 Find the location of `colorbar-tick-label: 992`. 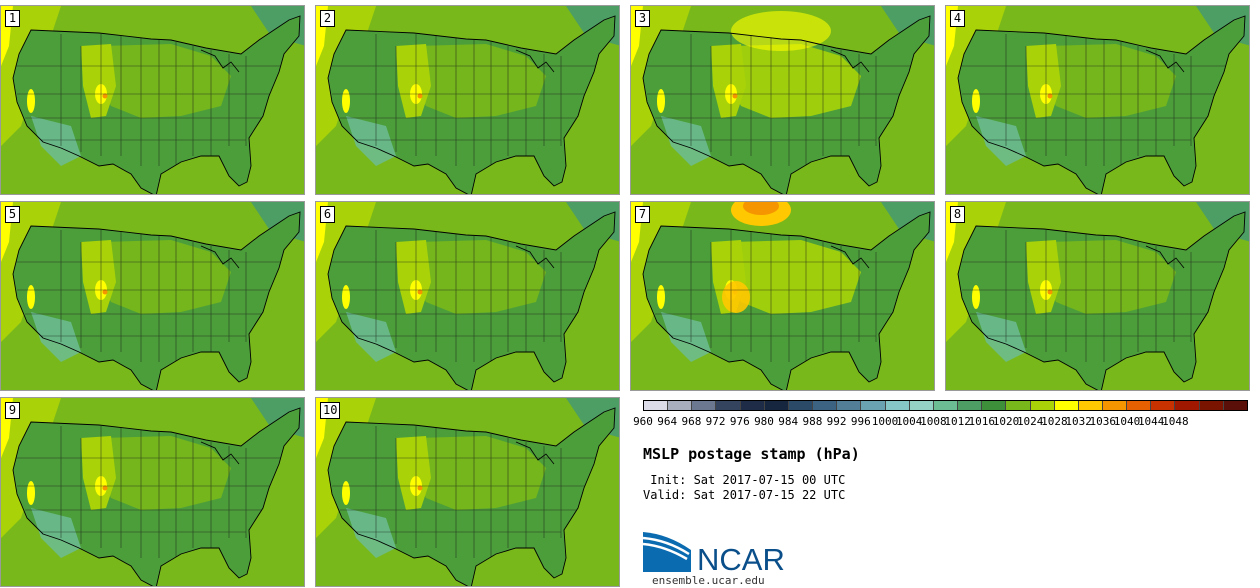

colorbar-tick-label: 992 is located at coordinates (836, 421).